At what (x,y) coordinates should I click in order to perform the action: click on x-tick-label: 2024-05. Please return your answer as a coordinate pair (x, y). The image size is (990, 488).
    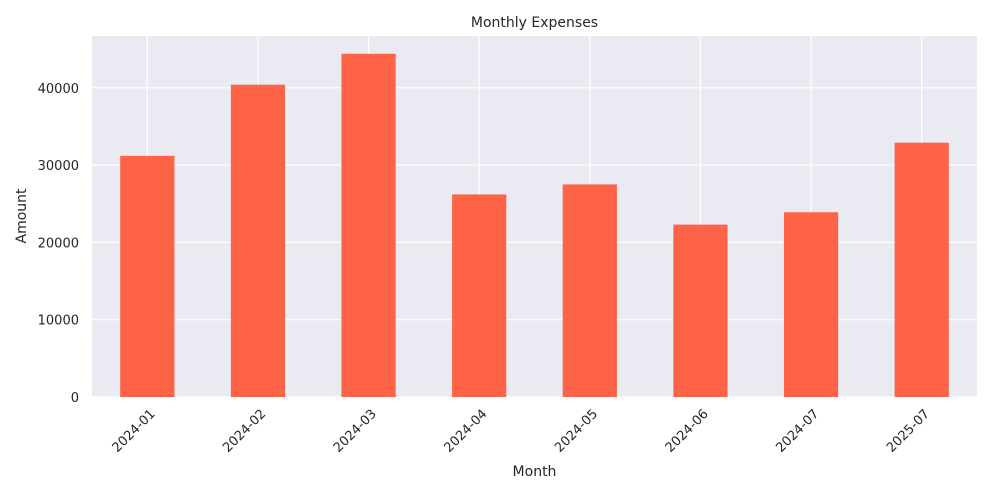
    Looking at the image, I should click on (576, 431).